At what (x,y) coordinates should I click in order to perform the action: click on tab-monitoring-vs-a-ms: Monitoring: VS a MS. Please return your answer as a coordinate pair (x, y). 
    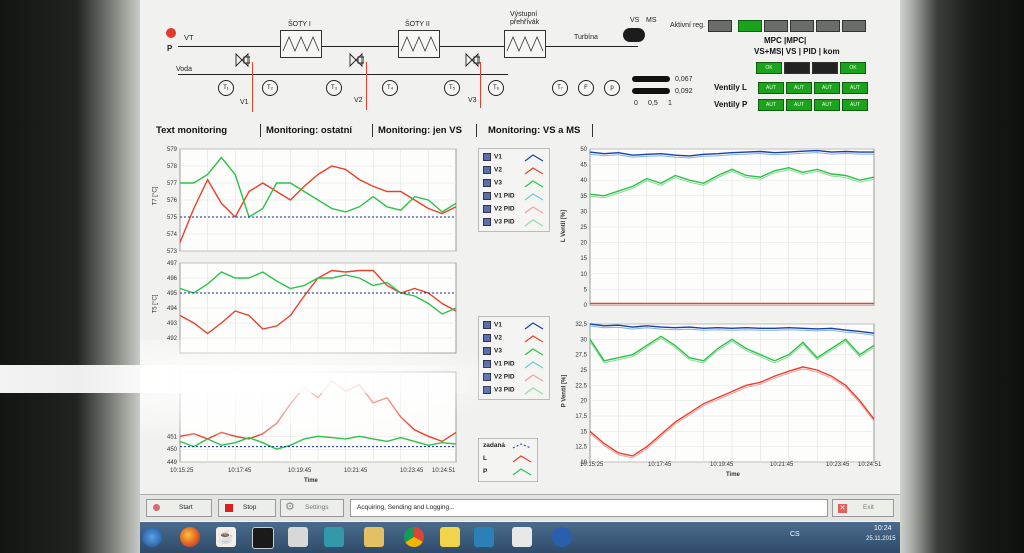
    Looking at the image, I should click on (534, 130).